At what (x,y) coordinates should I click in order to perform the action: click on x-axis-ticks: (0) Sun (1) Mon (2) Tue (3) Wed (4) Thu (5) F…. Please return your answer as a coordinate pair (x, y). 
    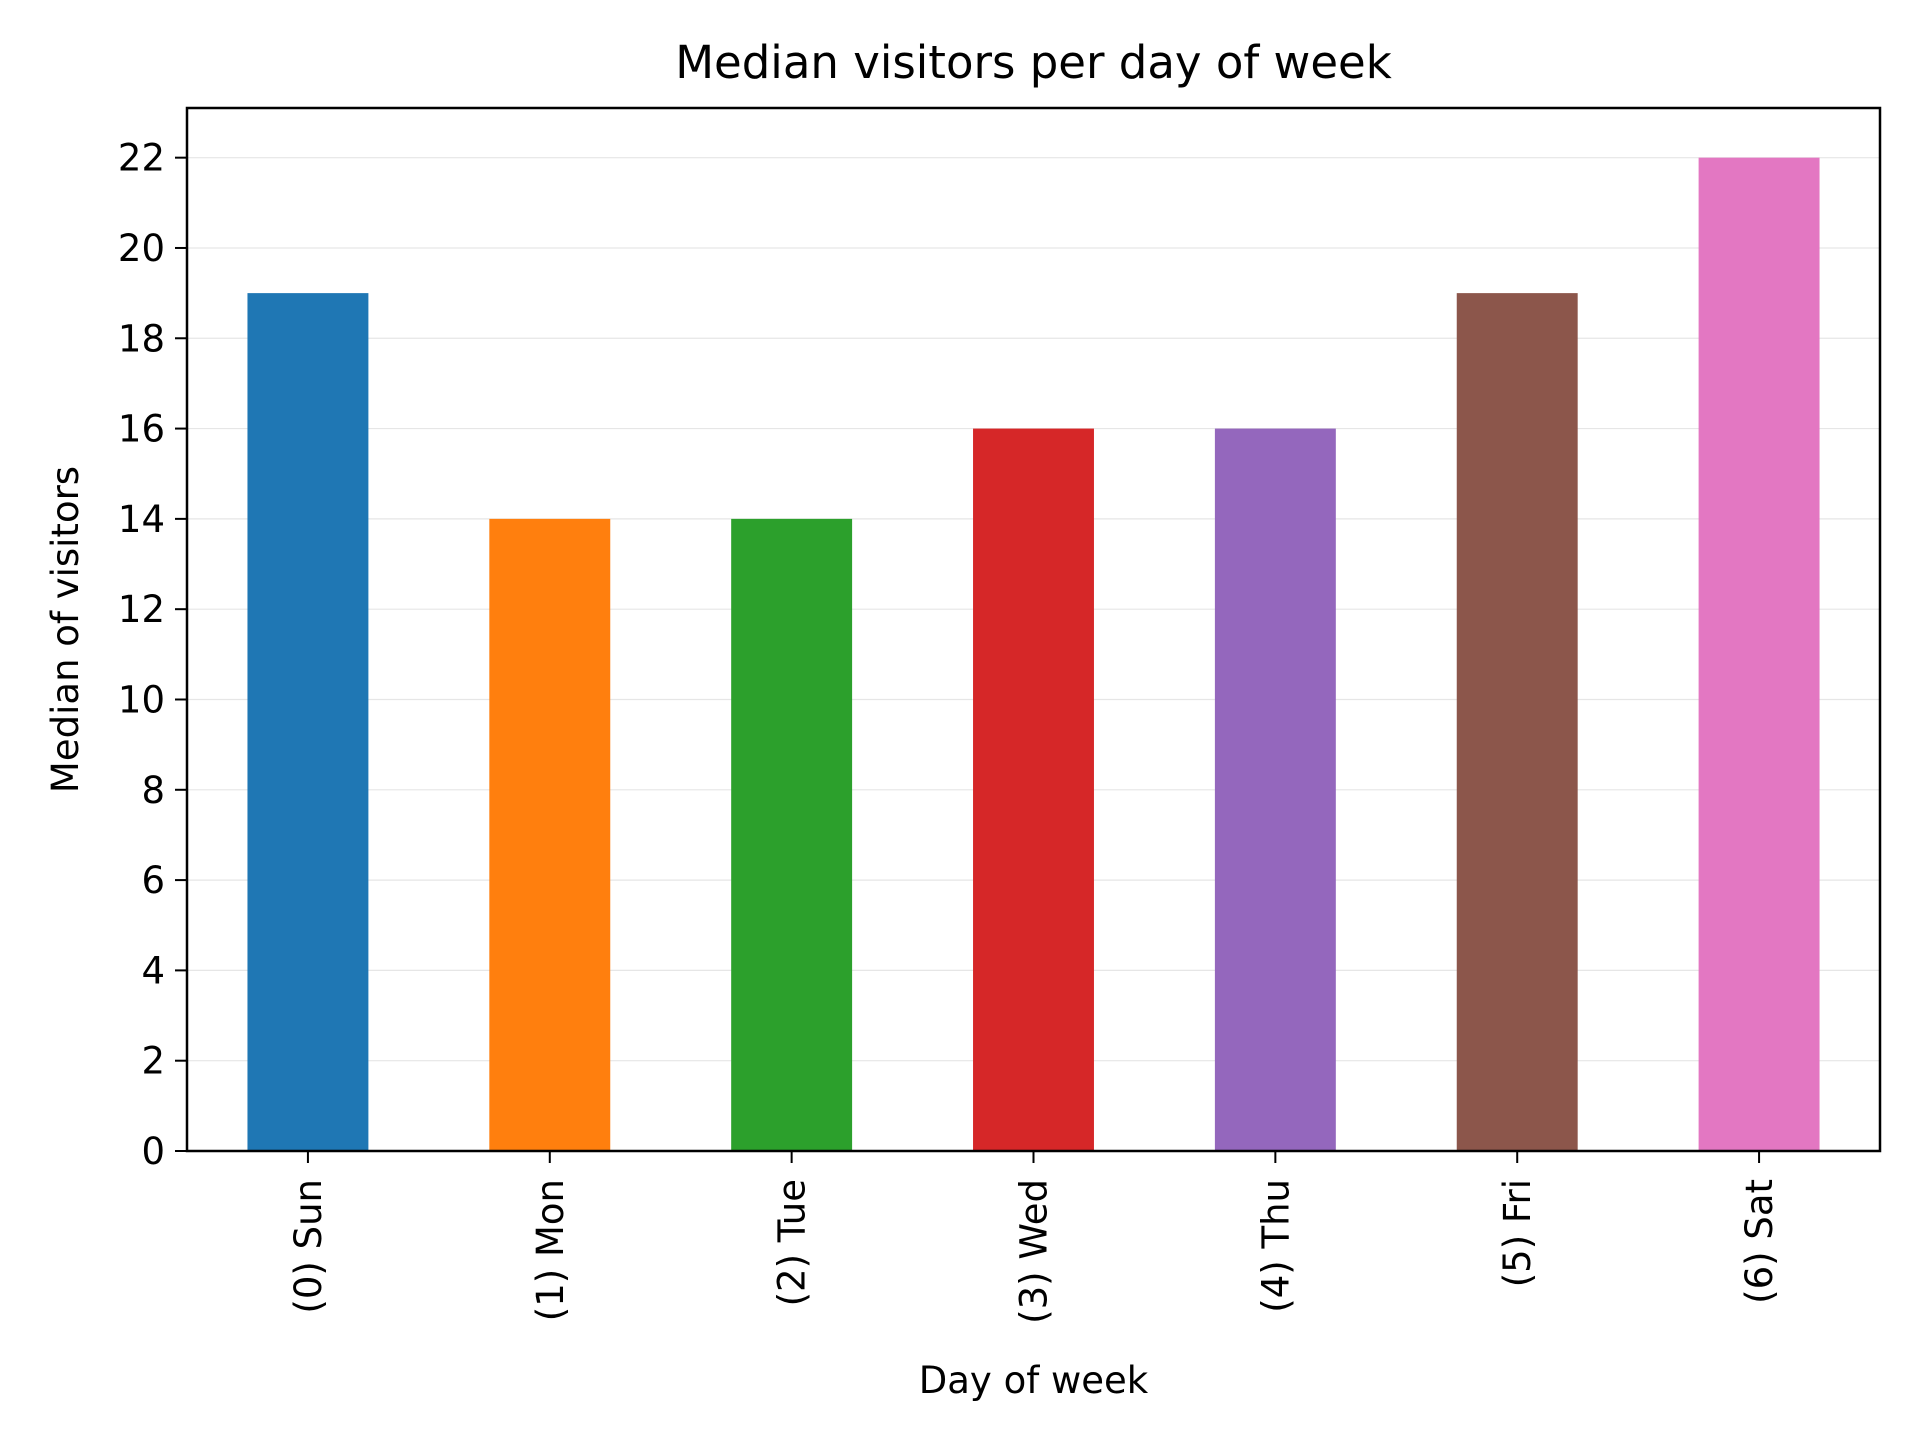
    Looking at the image, I should click on (1034, 1237).